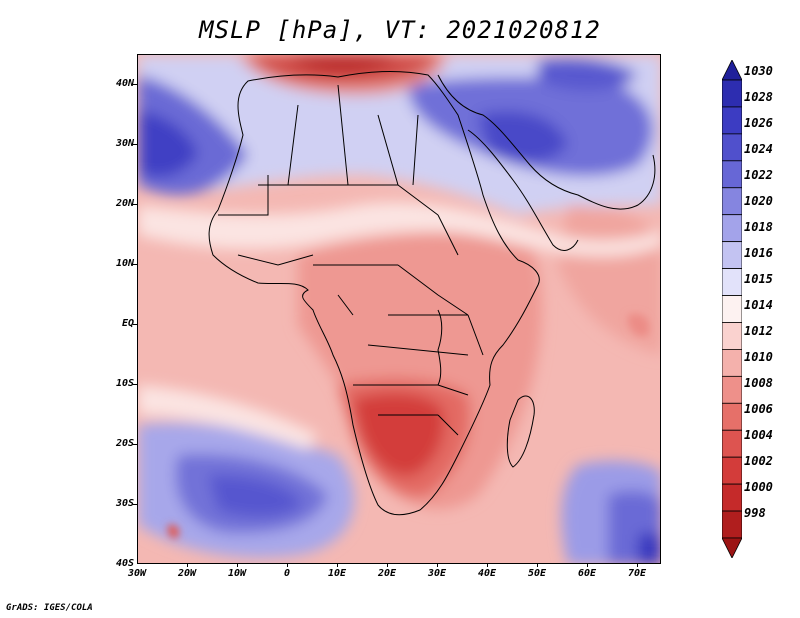 The width and height of the screenshot is (800, 618). I want to click on colorbar-label-1016: 1016, so click(758, 253).